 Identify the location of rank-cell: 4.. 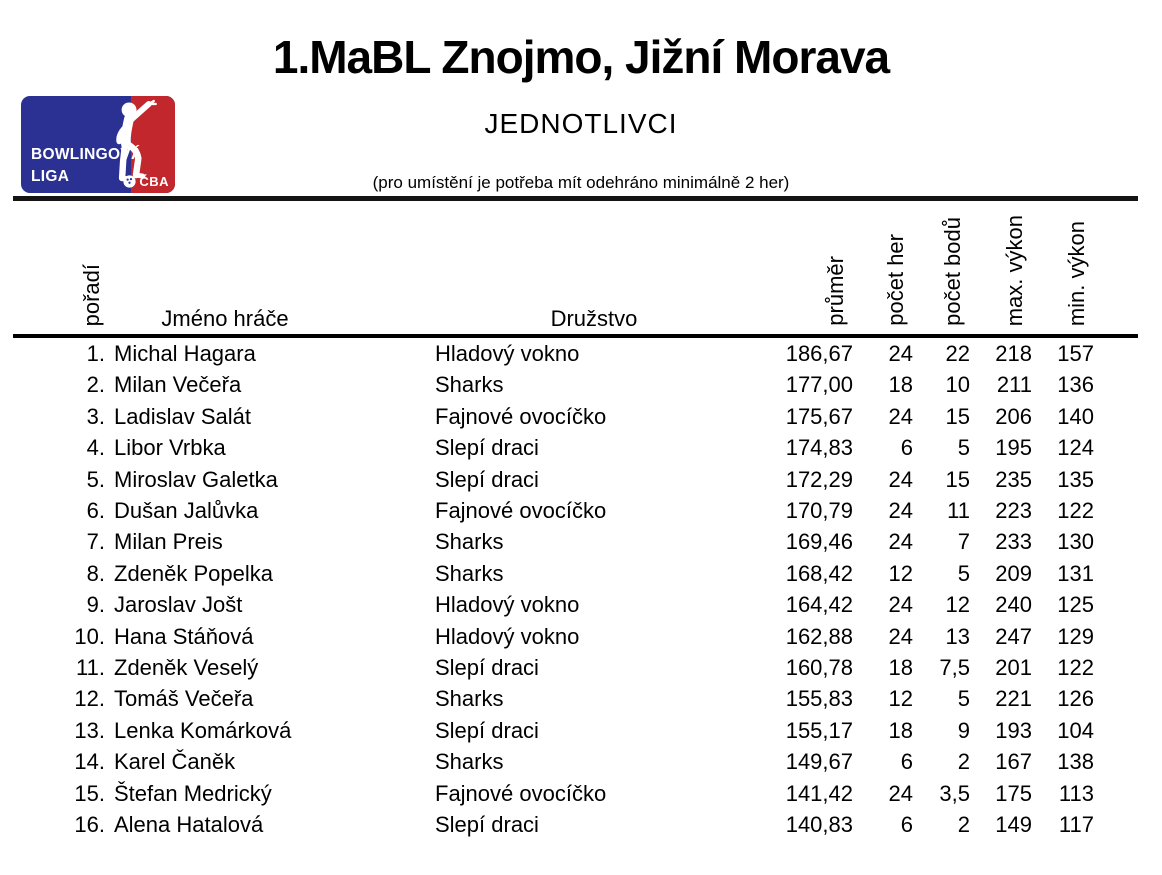
(95, 448).